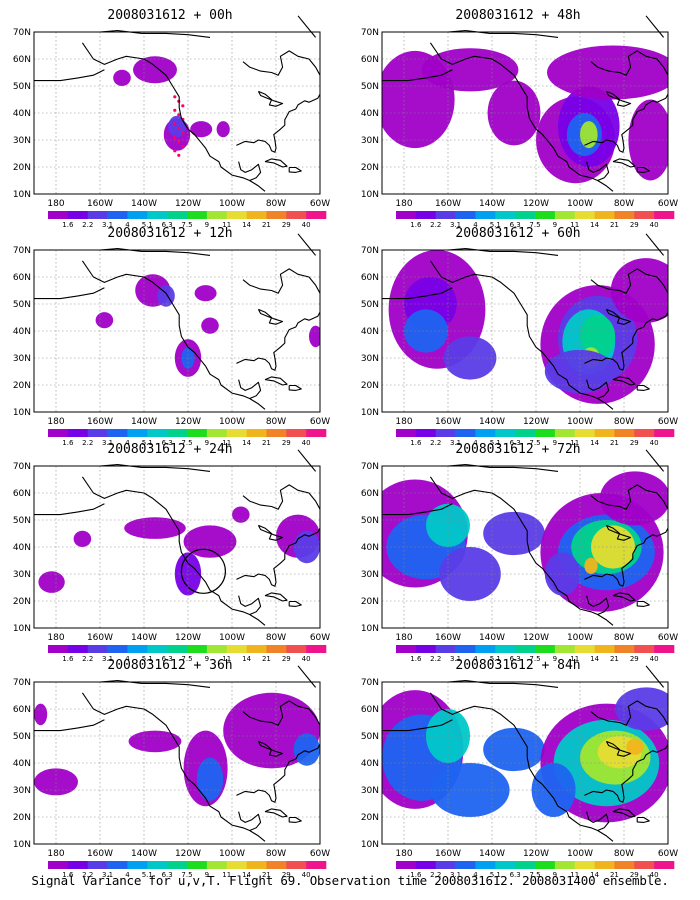 The width and height of the screenshot is (700, 900). What do you see at coordinates (455, 659) in the screenshot?
I see `colorbar-label: 3.1` at bounding box center [455, 659].